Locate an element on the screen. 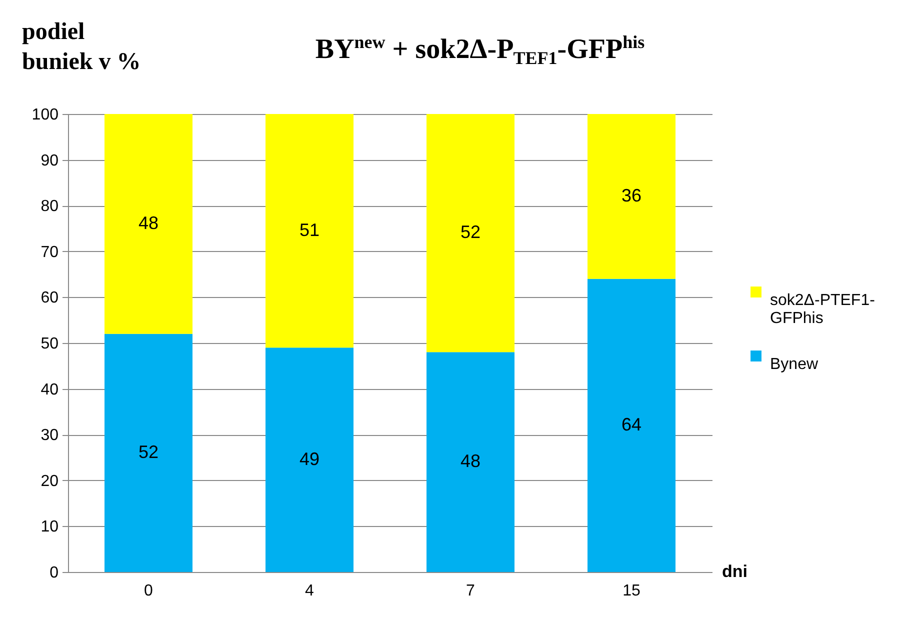  x-tick-label: 7 is located at coordinates (471, 591).